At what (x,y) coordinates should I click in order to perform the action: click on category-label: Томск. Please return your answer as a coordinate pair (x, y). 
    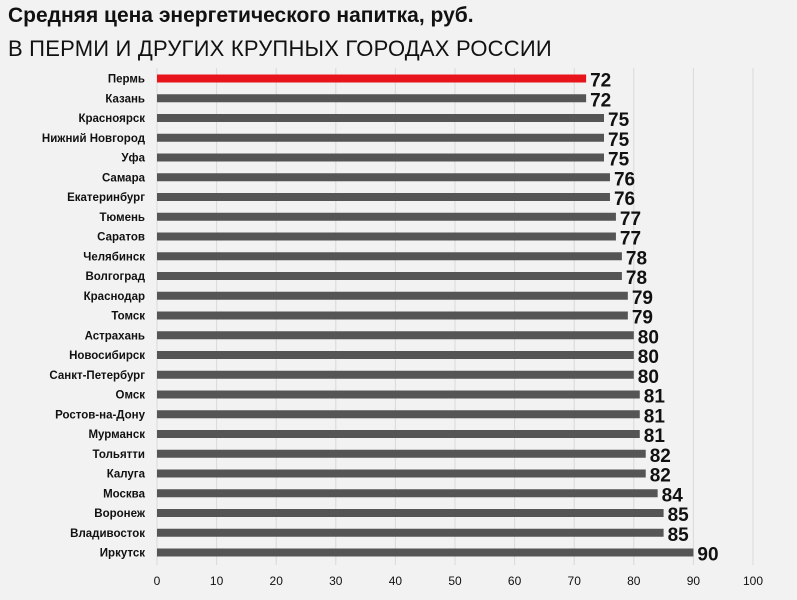
    Looking at the image, I should click on (128, 317).